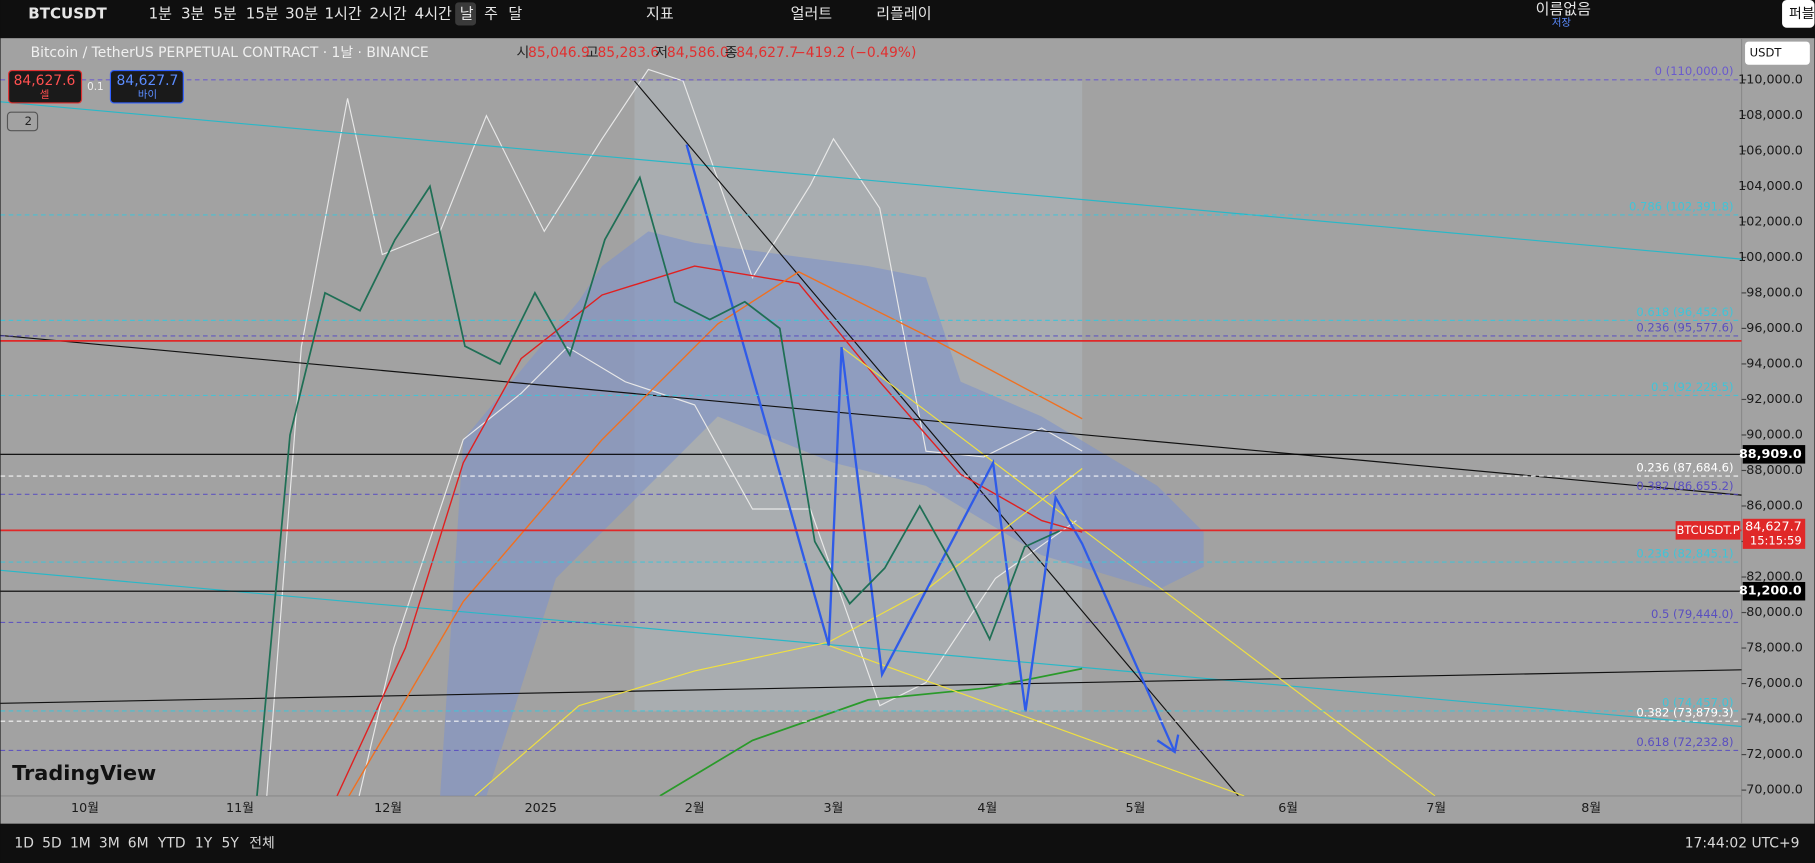  What do you see at coordinates (515, 13) in the screenshot?
I see `interval: 달` at bounding box center [515, 13].